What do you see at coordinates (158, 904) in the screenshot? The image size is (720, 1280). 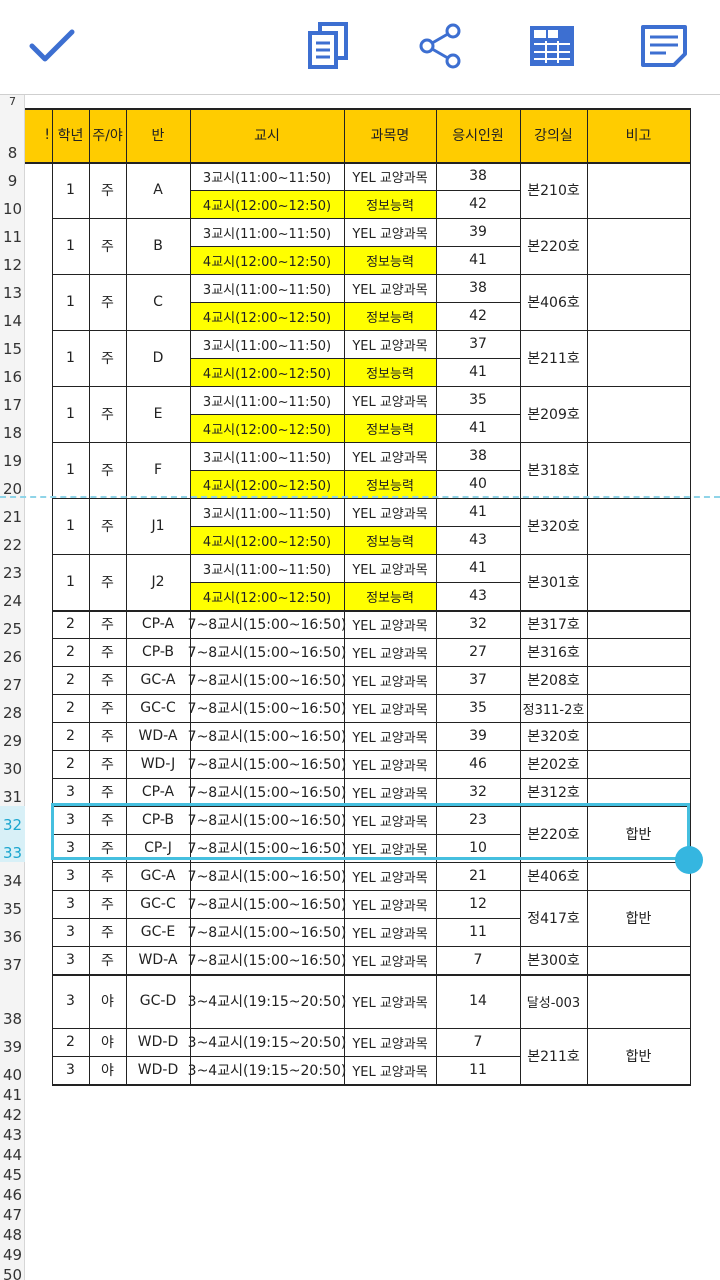 I see `class-cell: GC-C` at bounding box center [158, 904].